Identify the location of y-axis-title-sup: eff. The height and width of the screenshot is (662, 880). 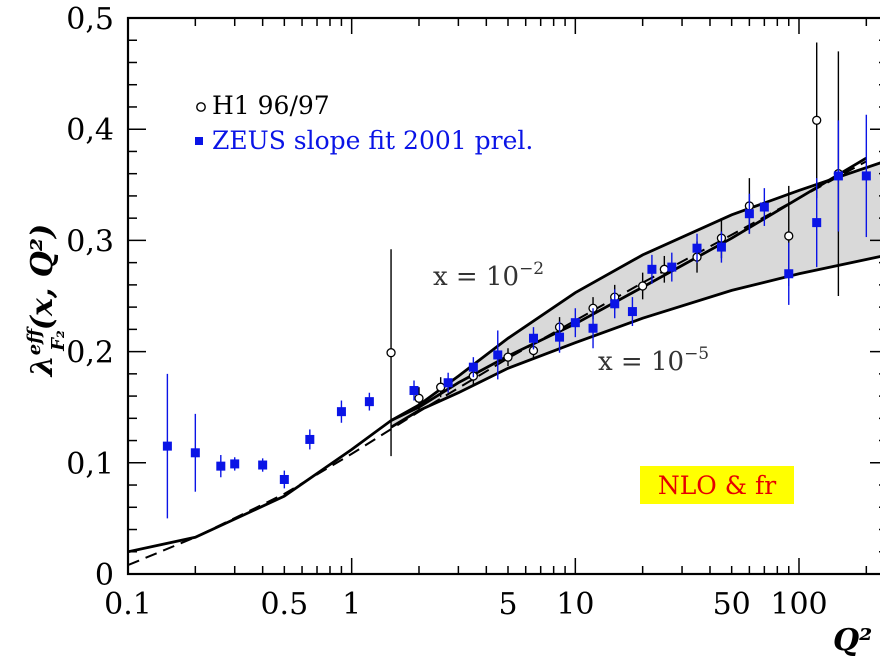
(34, 340).